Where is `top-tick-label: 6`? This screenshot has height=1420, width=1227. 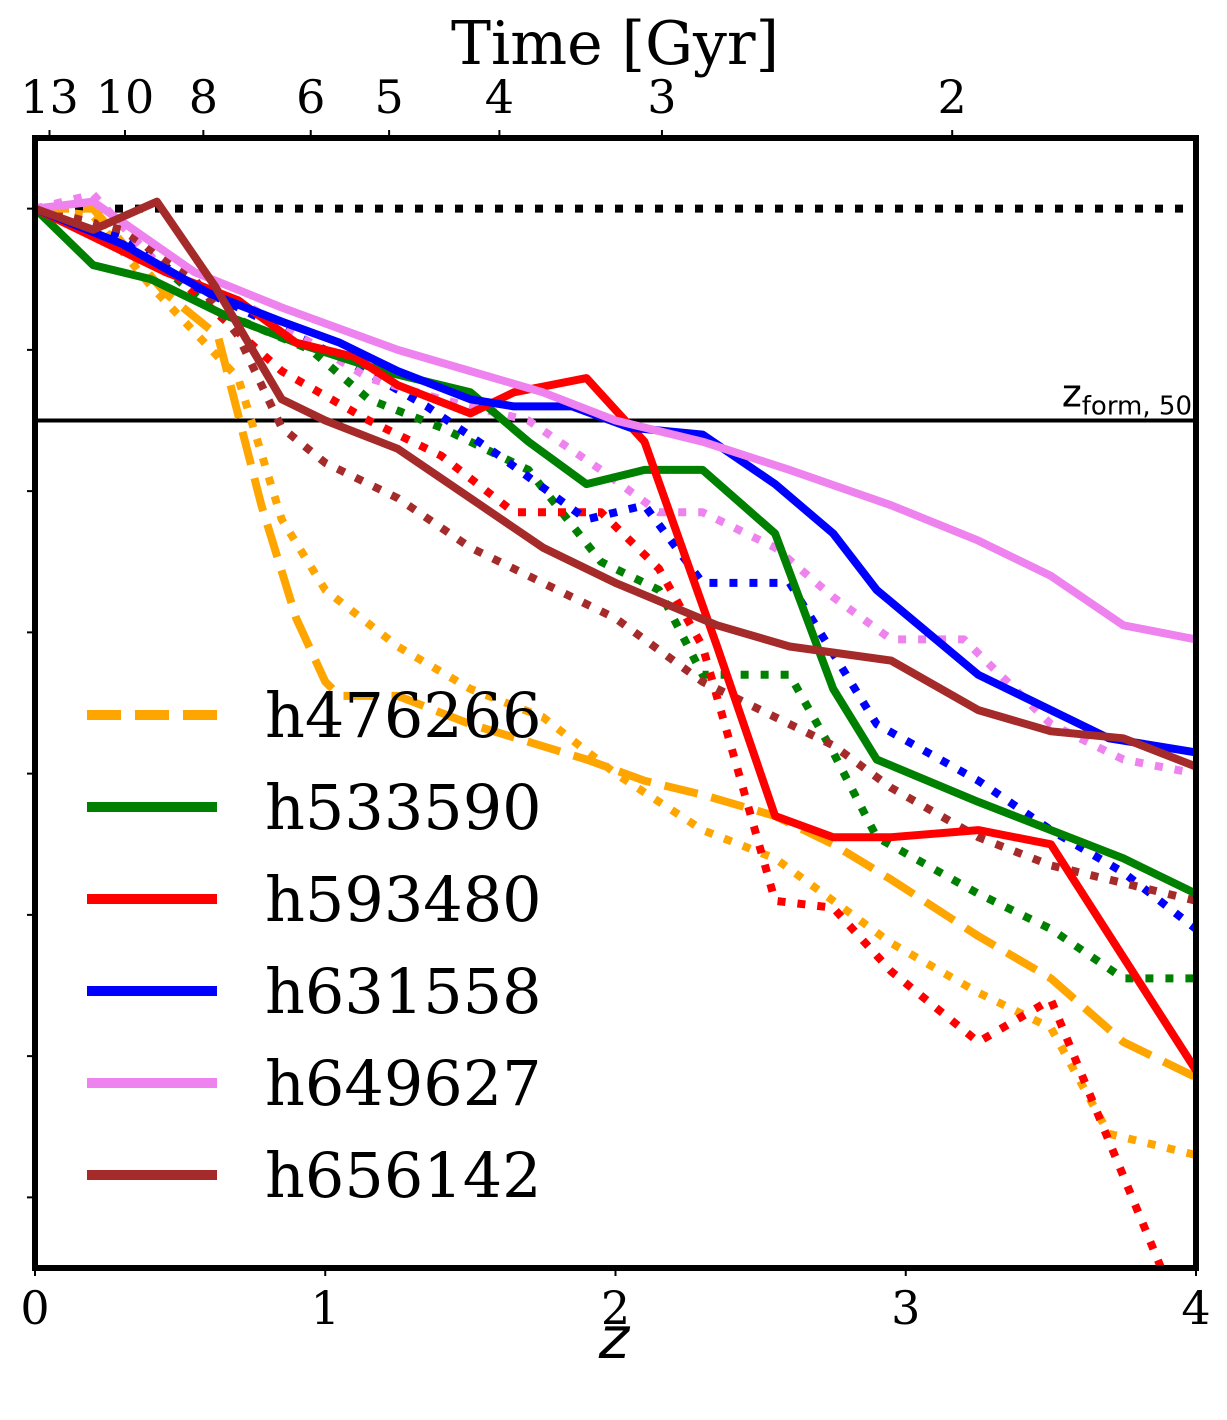 top-tick-label: 6 is located at coordinates (310, 97).